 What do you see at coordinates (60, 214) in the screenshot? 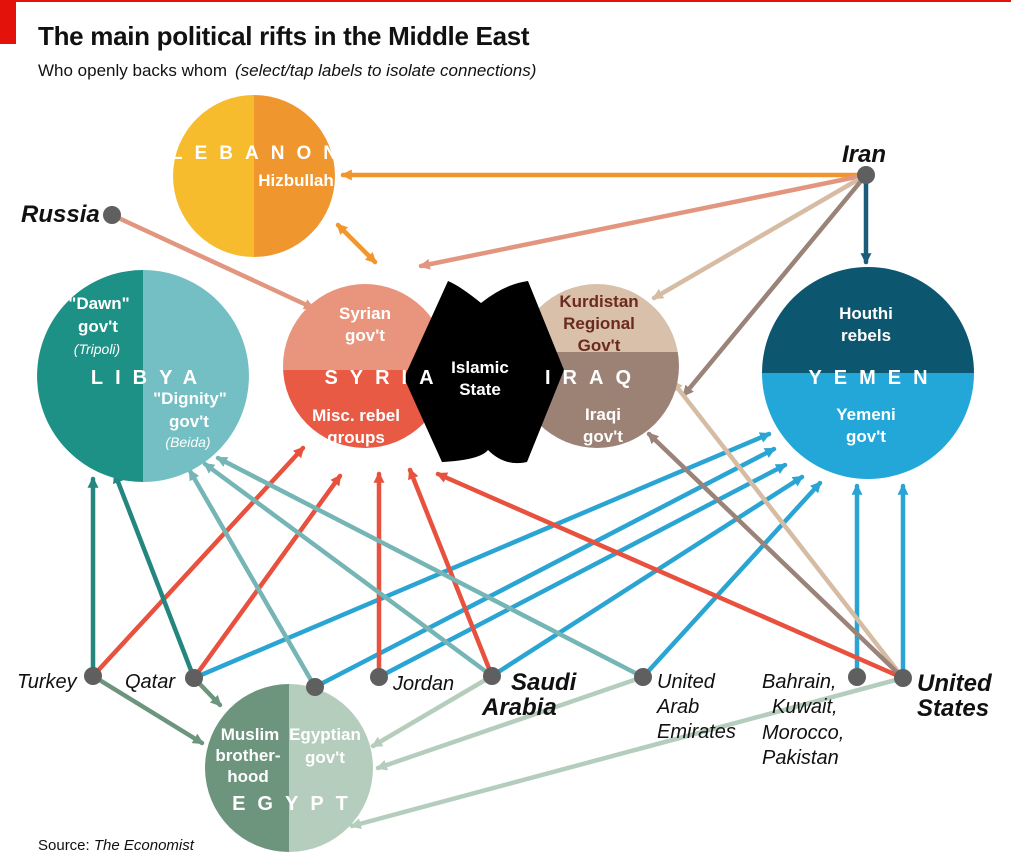
I see `russia-label: Russia` at bounding box center [60, 214].